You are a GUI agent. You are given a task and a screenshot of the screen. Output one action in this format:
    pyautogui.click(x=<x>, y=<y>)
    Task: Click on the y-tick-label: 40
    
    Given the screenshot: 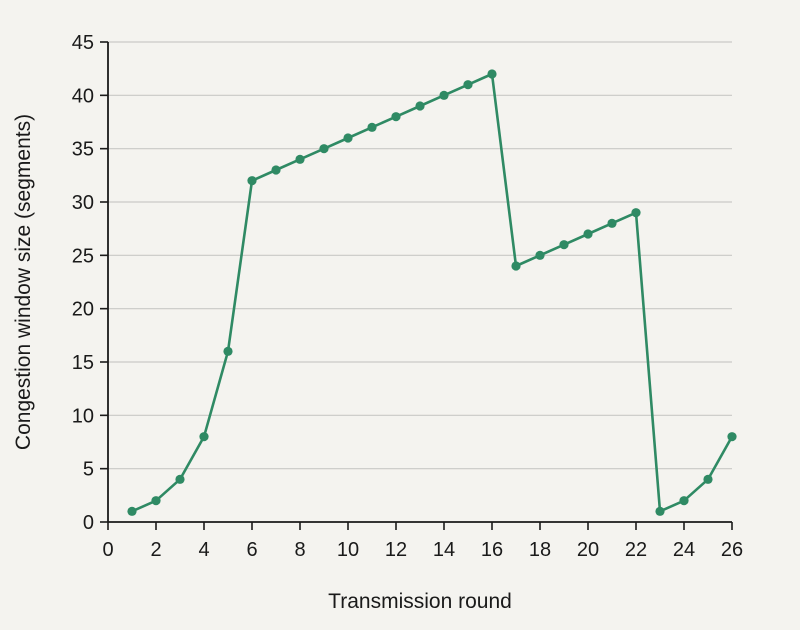 What is the action you would take?
    pyautogui.click(x=83, y=96)
    